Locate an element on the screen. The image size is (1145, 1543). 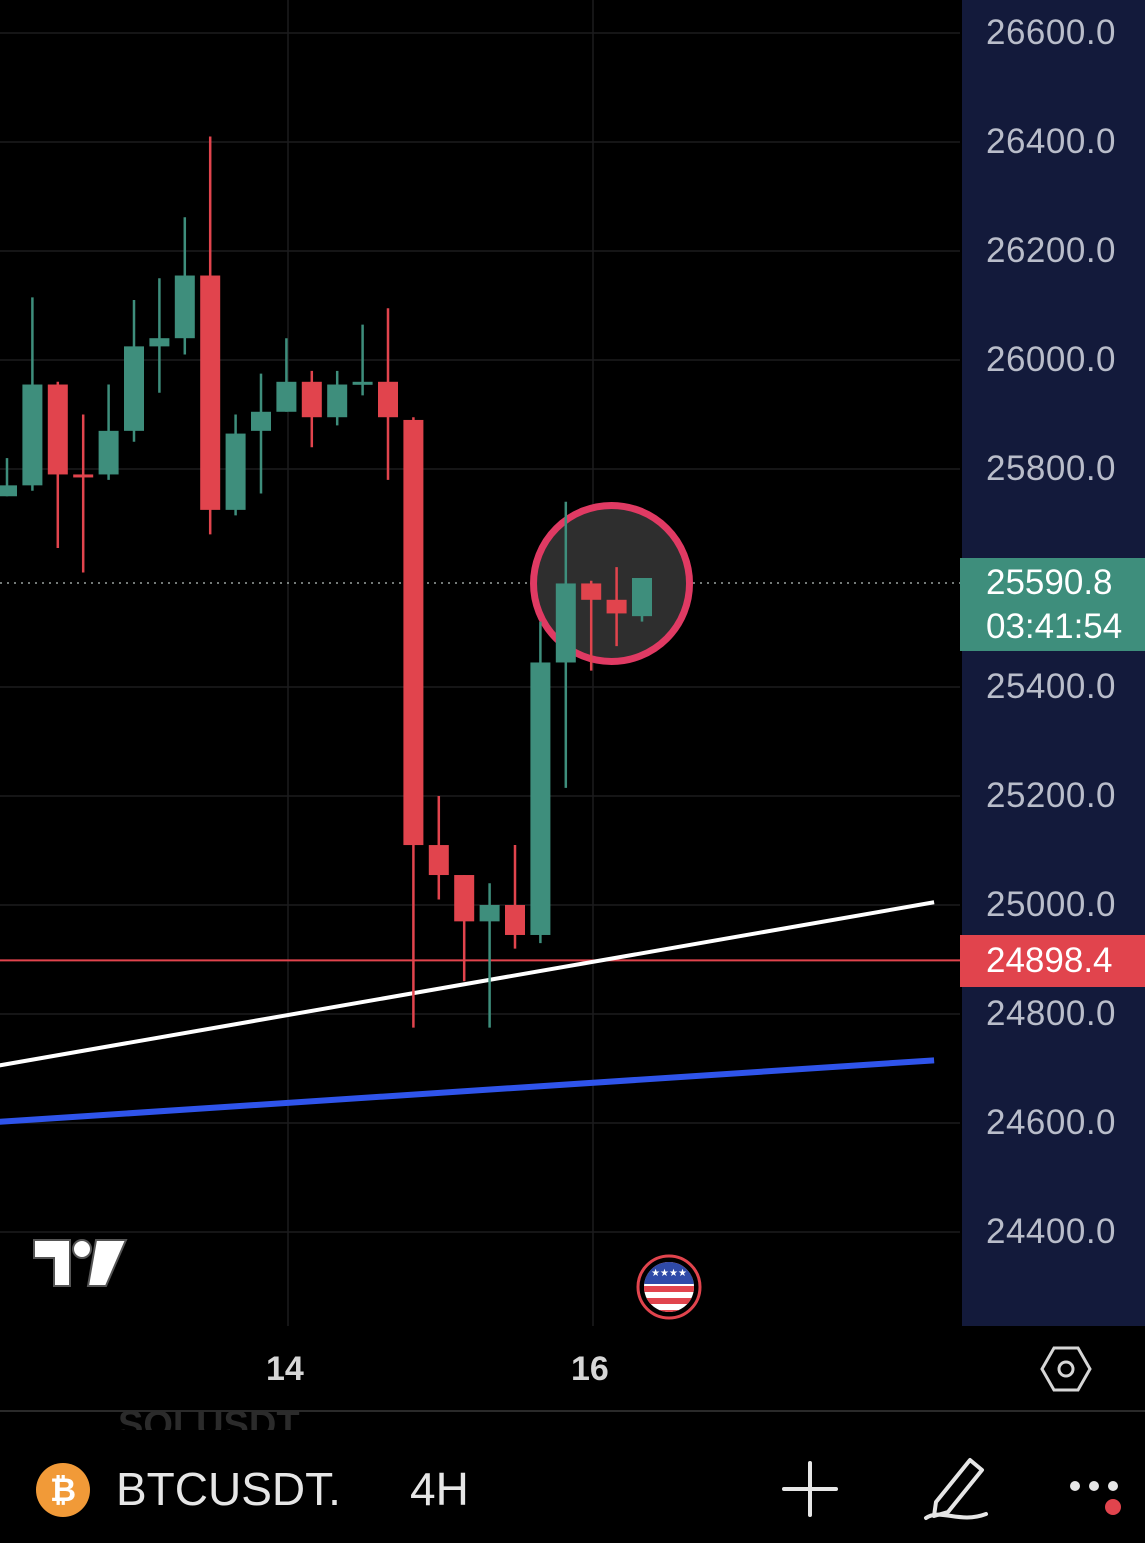
price-axis is located at coordinates (1053, 663).